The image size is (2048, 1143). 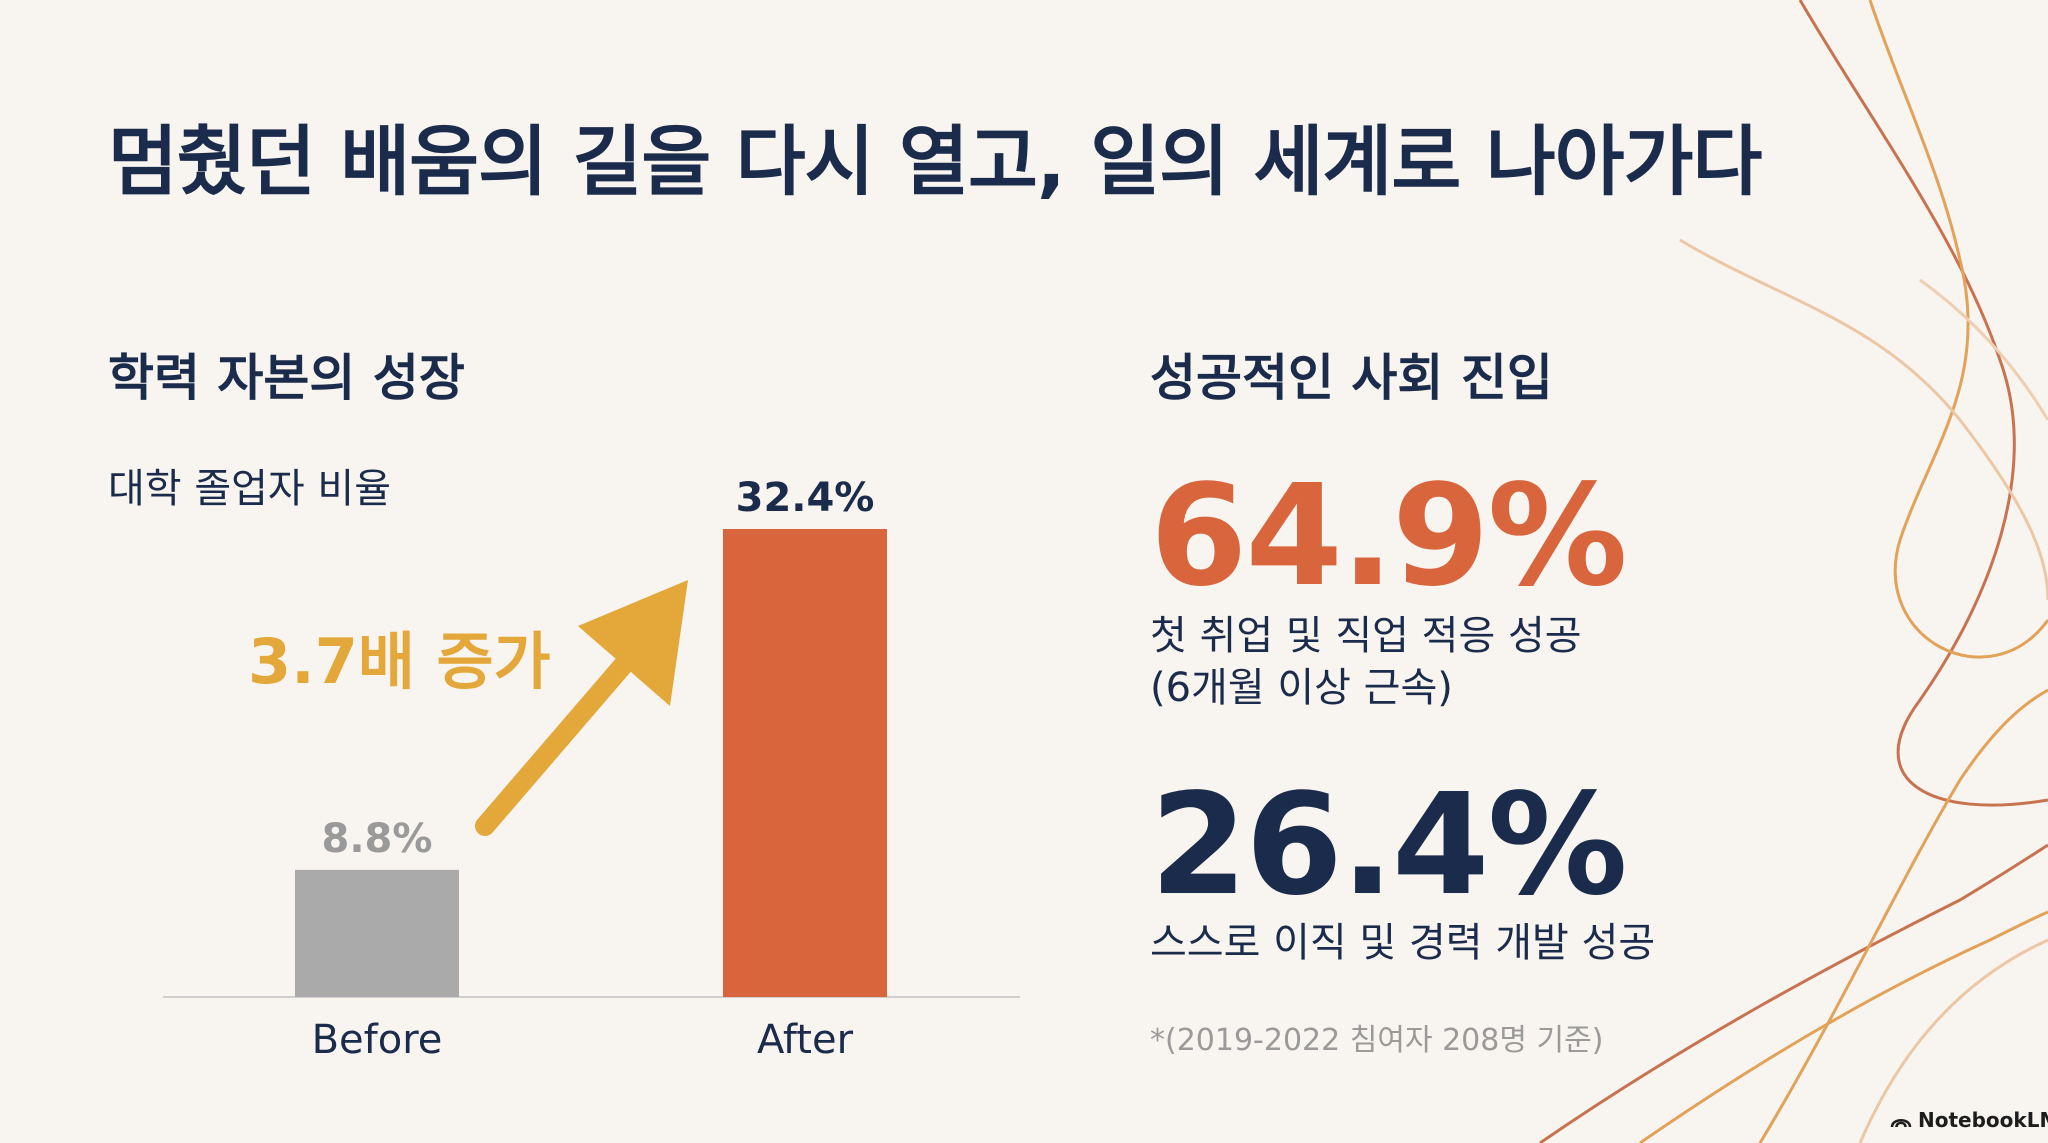 What do you see at coordinates (1351, 378) in the screenshot?
I see `right-section-heading: 성공적인 사회 진입` at bounding box center [1351, 378].